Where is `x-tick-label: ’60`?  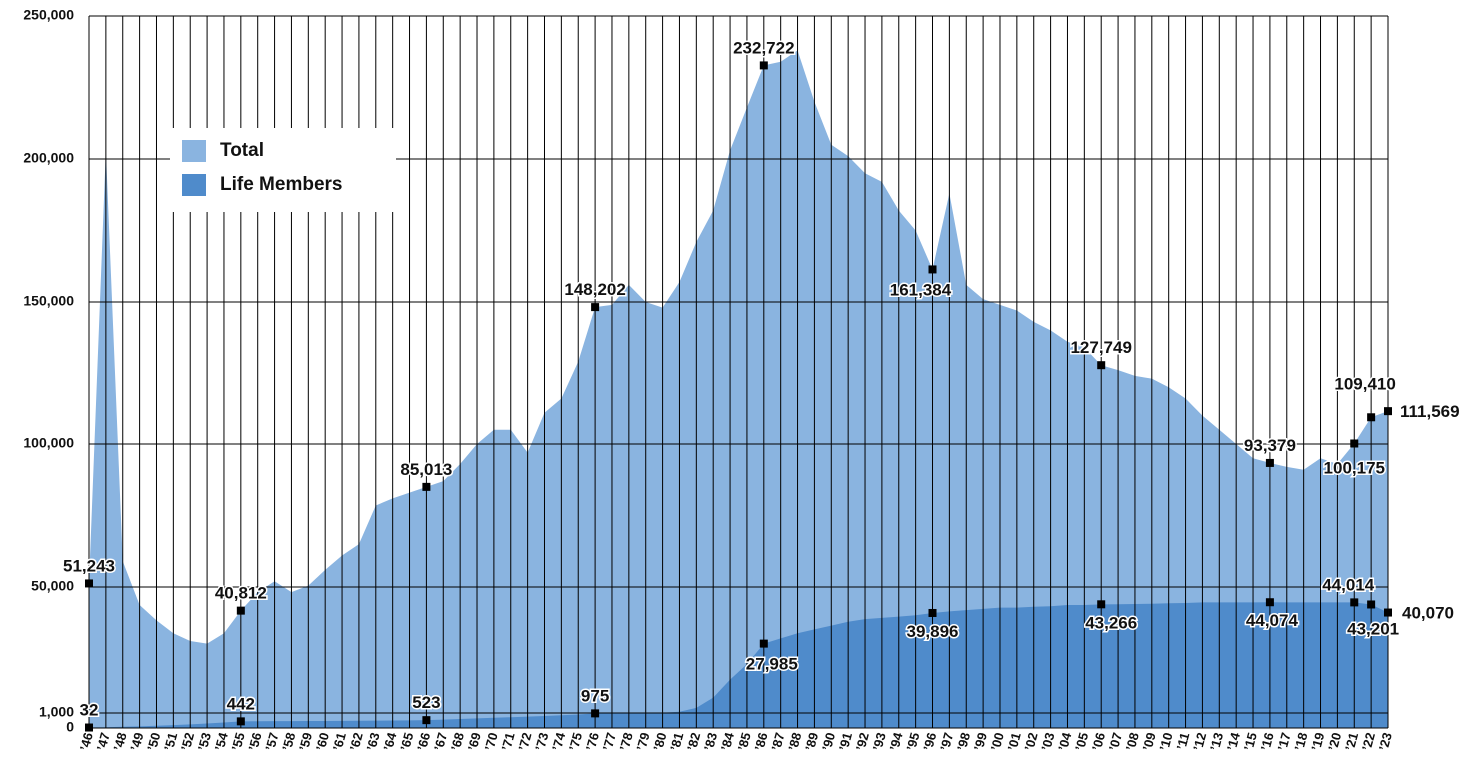 x-tick-label: ’60 is located at coordinates (322, 741).